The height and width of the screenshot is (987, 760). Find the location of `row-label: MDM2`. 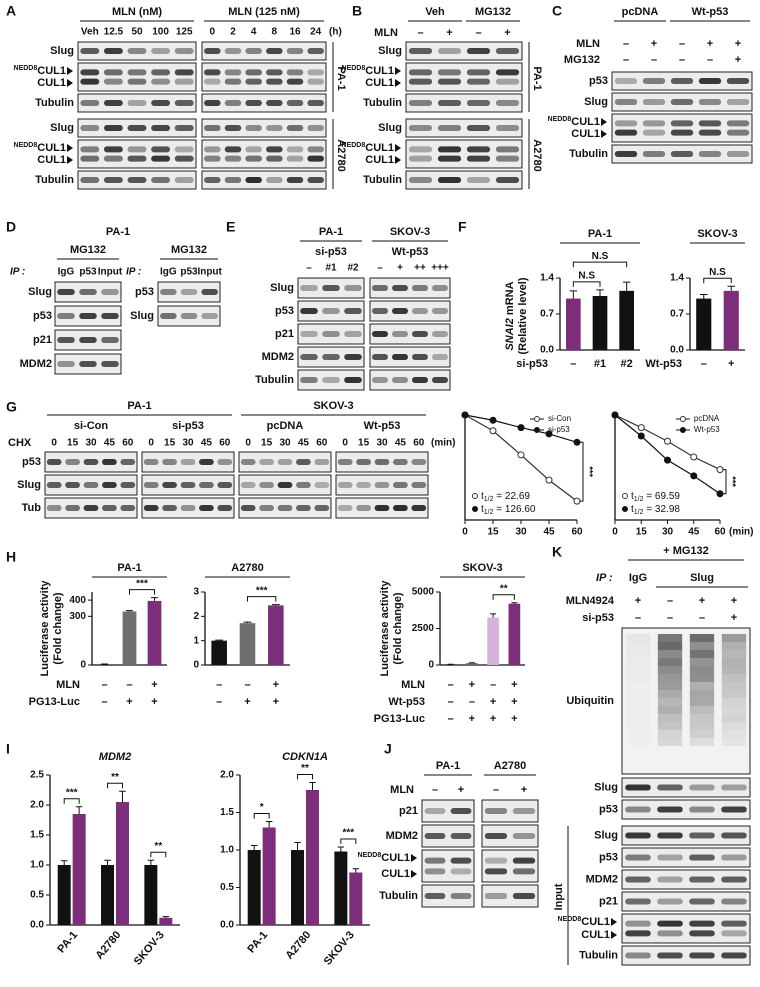

row-label: MDM2 is located at coordinates (278, 357).